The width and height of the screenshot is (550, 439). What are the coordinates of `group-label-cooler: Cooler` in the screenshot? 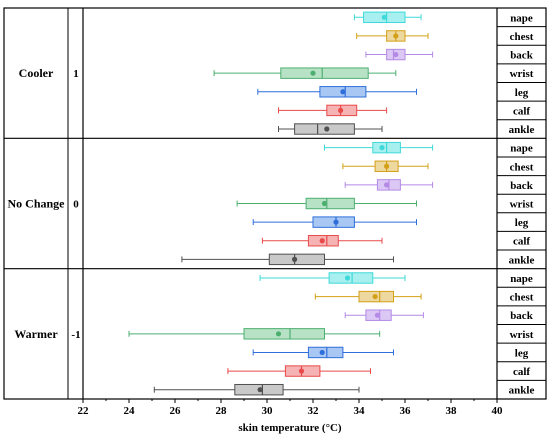 It's located at (36, 73).